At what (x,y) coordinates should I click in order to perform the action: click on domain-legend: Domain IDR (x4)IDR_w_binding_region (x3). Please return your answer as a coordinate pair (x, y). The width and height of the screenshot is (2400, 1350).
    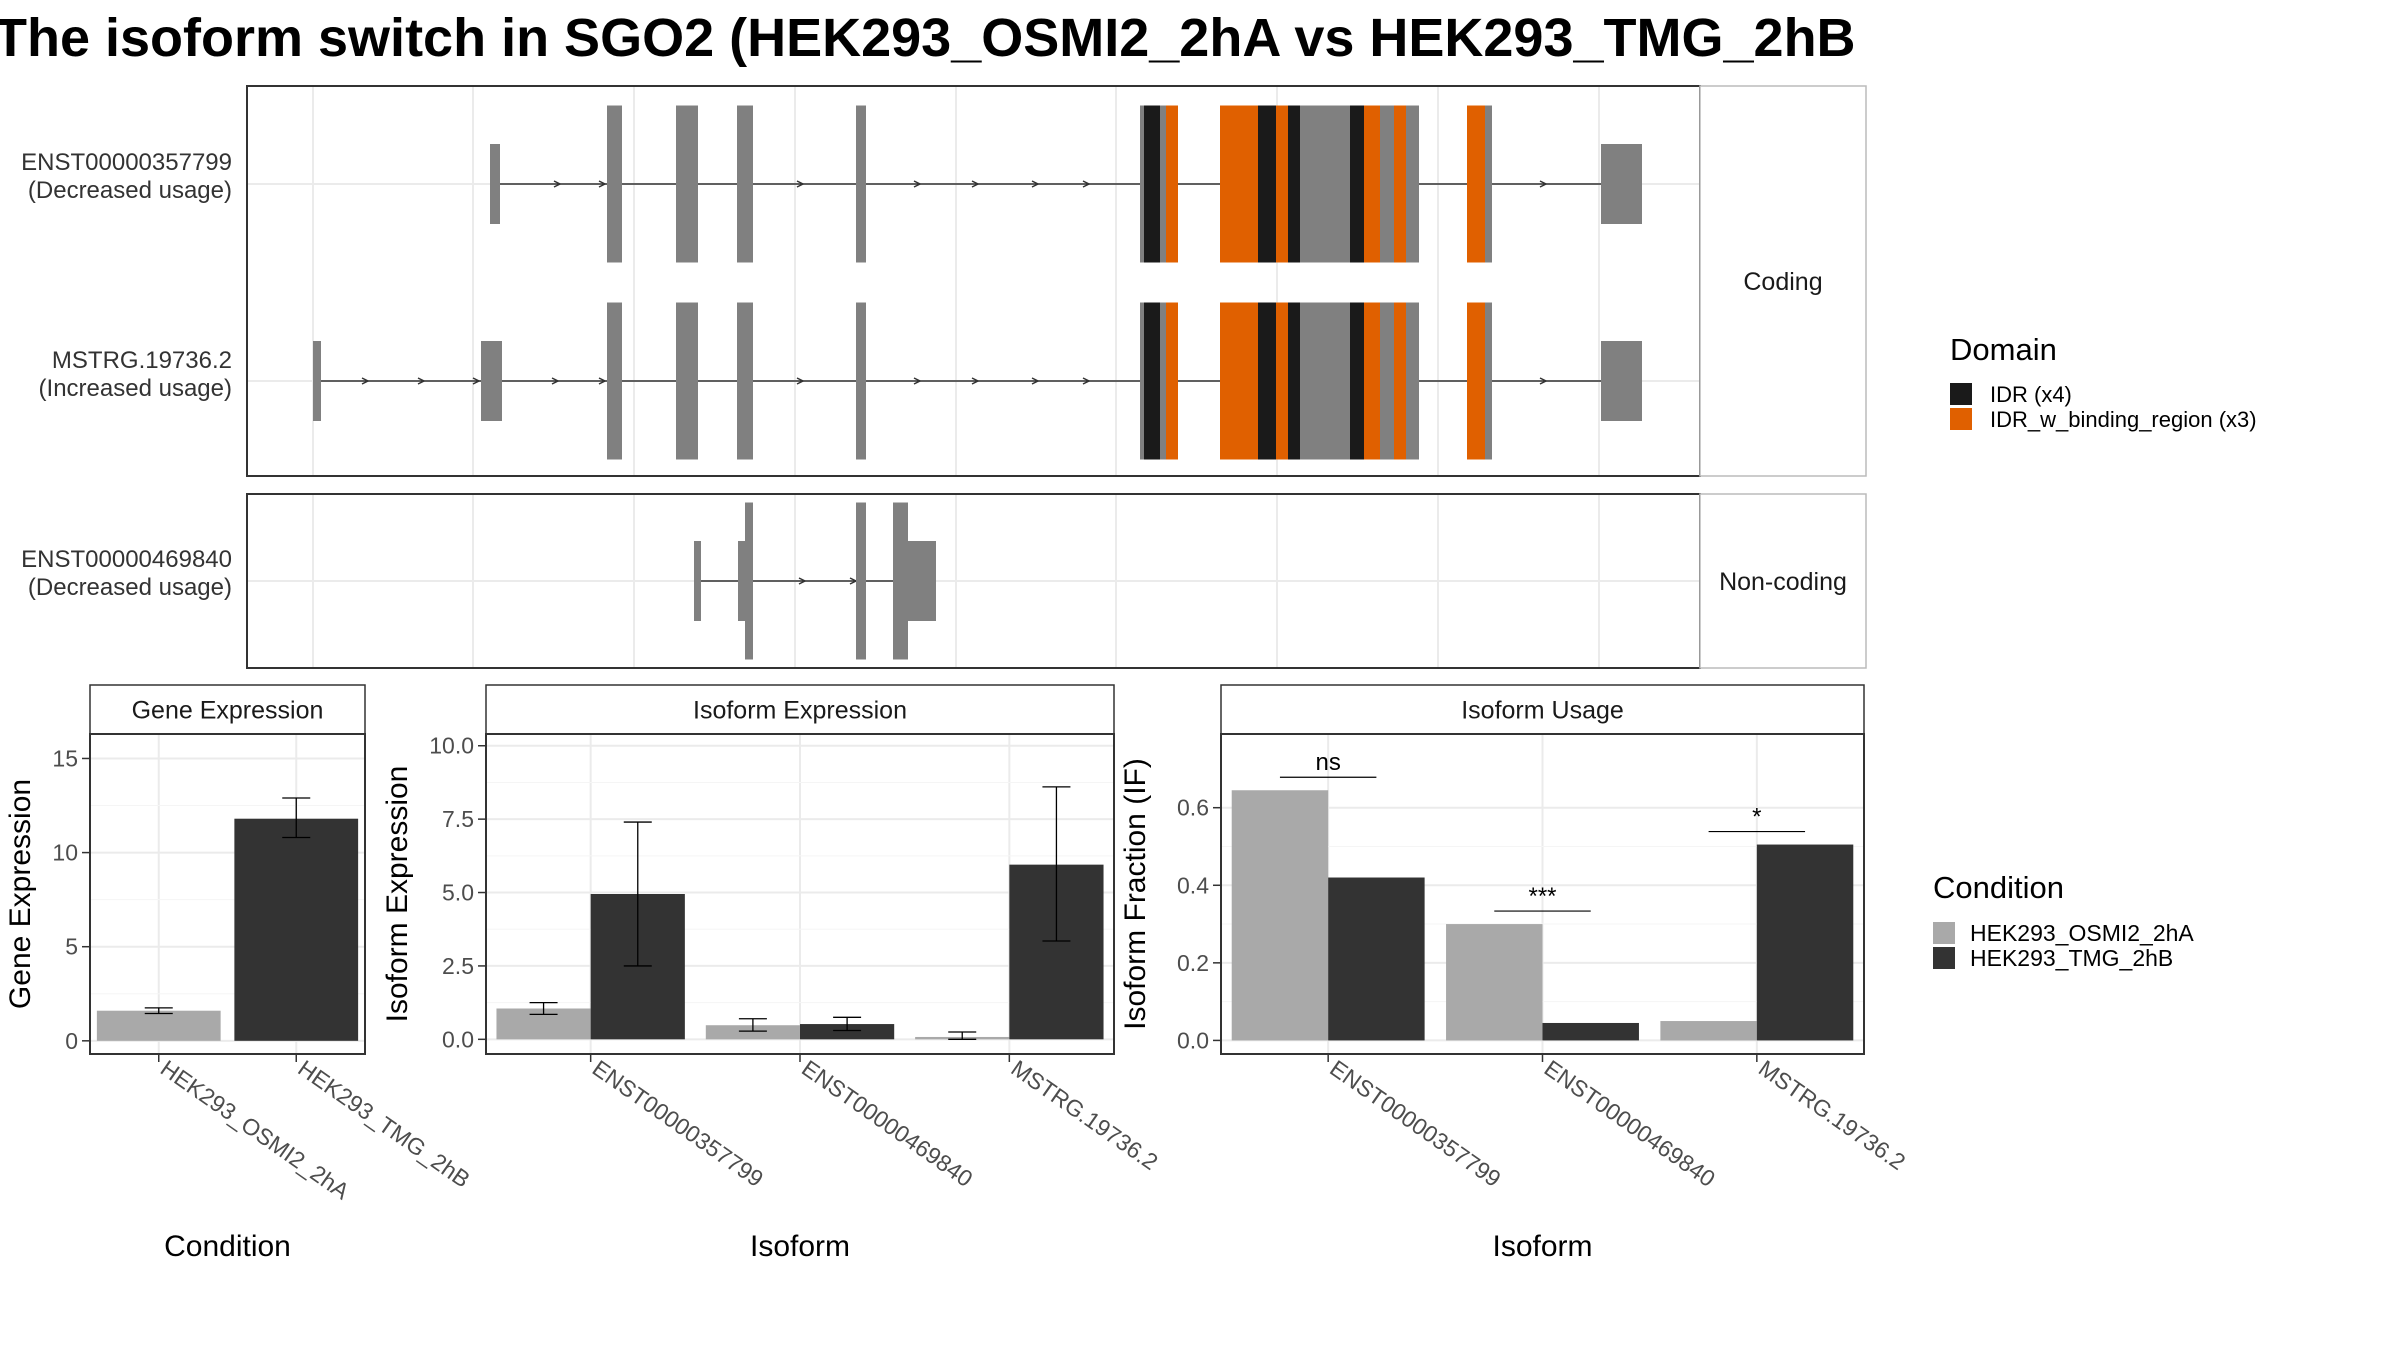
    Looking at the image, I should click on (2103, 382).